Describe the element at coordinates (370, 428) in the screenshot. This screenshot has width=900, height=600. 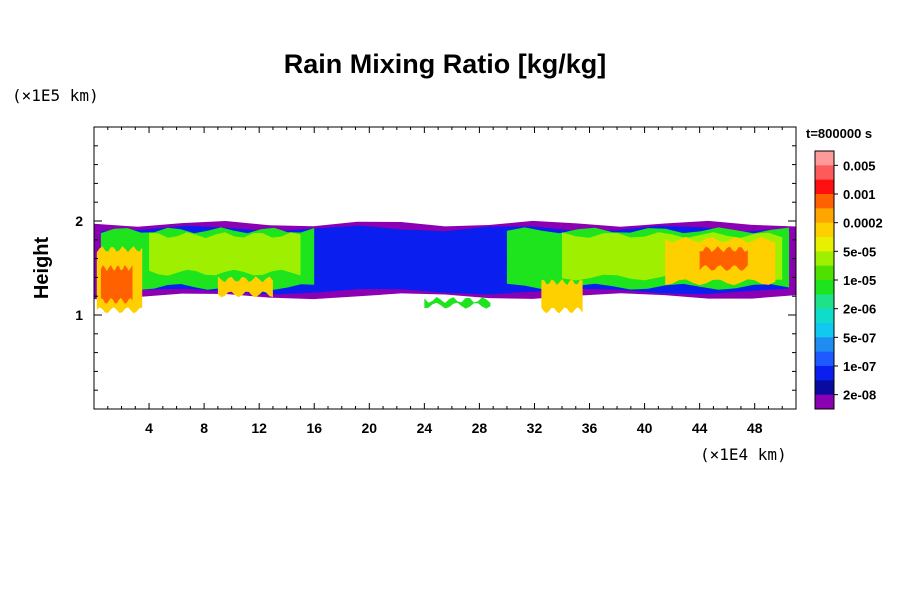
I see `x-tick-label: 20` at that location.